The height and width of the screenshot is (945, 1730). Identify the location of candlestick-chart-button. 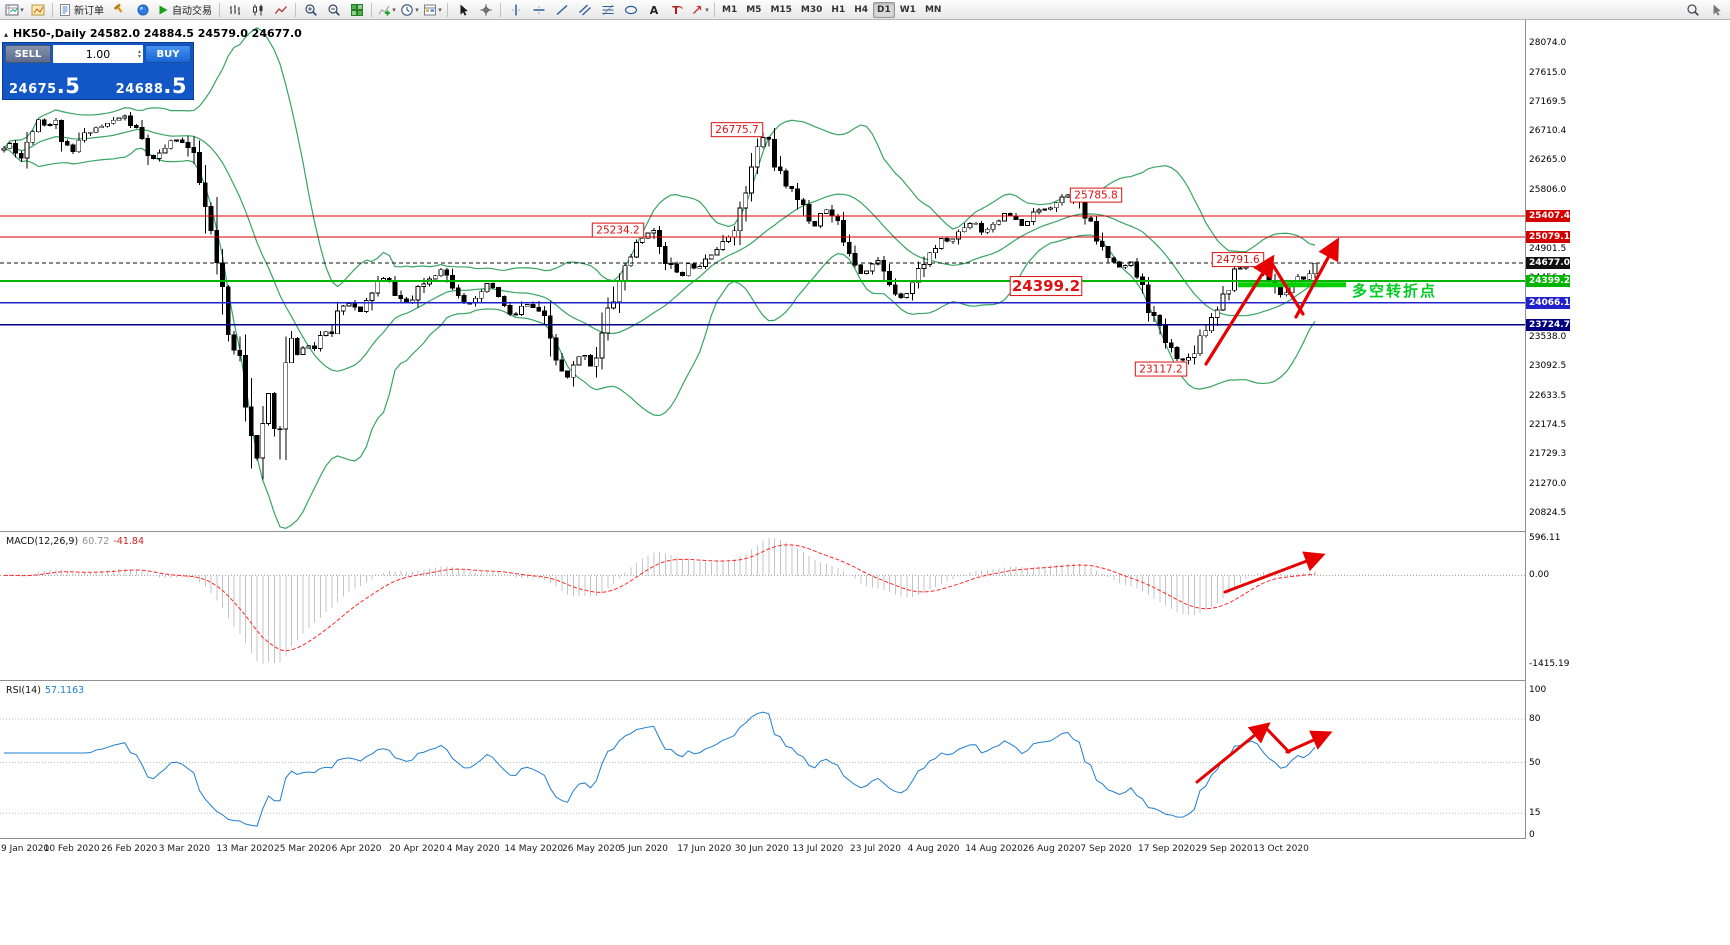
(257, 9).